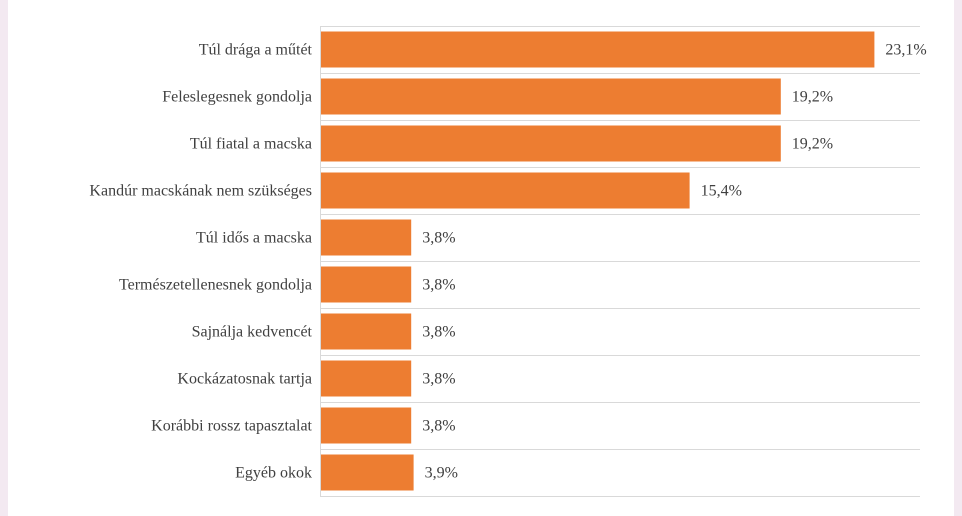 The width and height of the screenshot is (962, 516). Describe the element at coordinates (256, 50) in the screenshot. I see `category-label: Túl drága a műtét` at that location.